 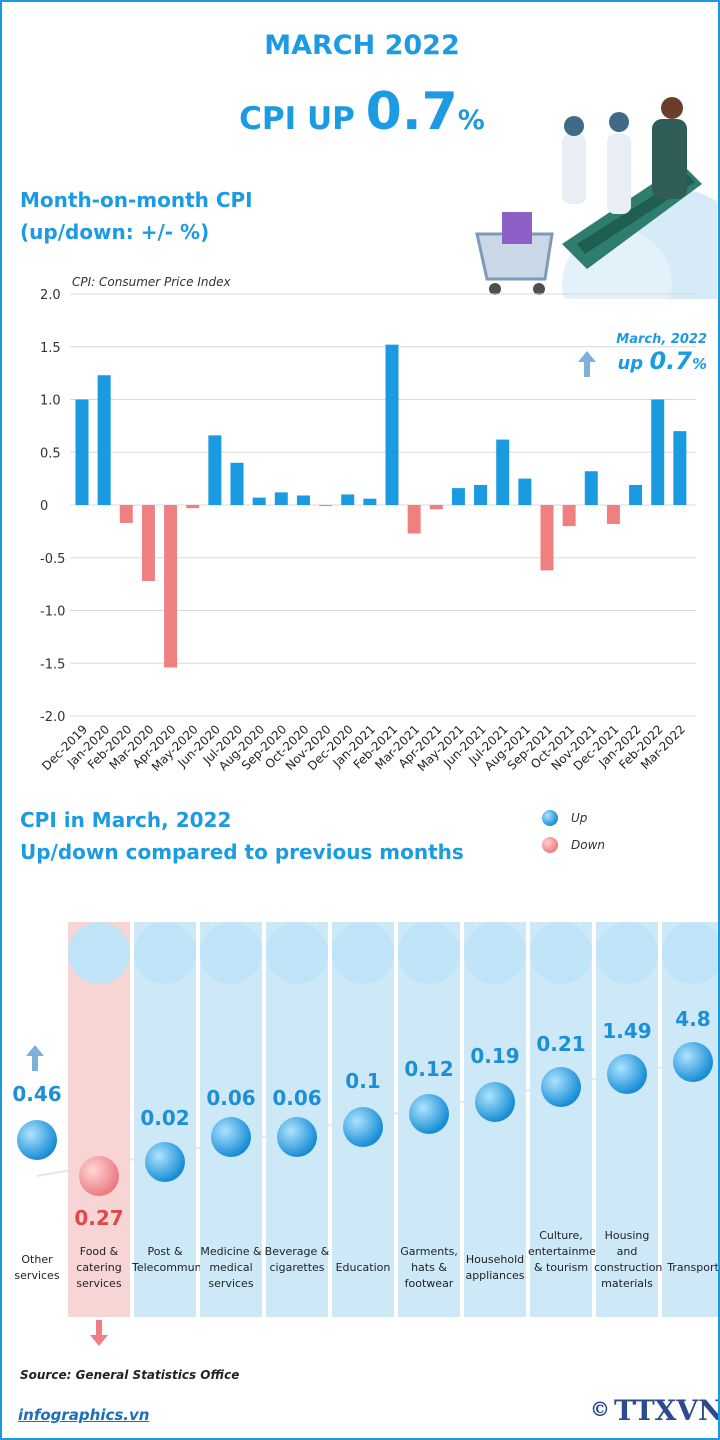 I want to click on chart-note: CPI: Consumer Price Index, so click(x=151, y=282).